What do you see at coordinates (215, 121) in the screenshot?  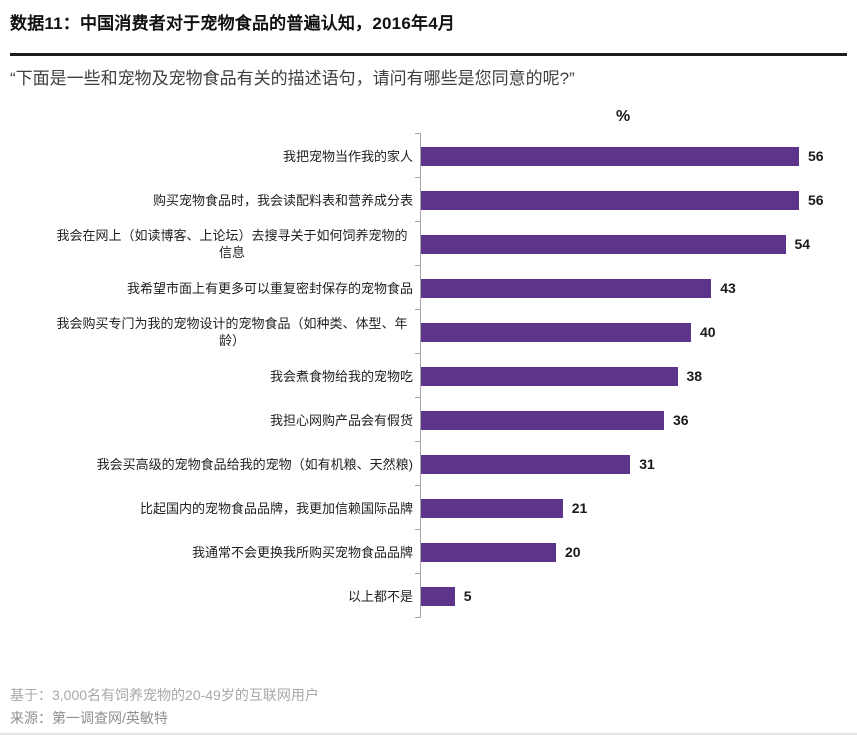 I see `axis-unit-spacer` at bounding box center [215, 121].